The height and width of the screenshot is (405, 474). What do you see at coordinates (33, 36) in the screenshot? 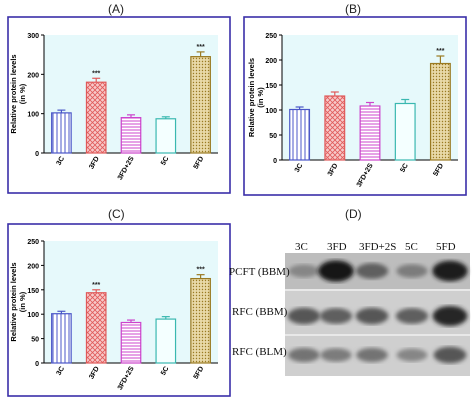
I see `y-tick-label: 300` at bounding box center [33, 36].